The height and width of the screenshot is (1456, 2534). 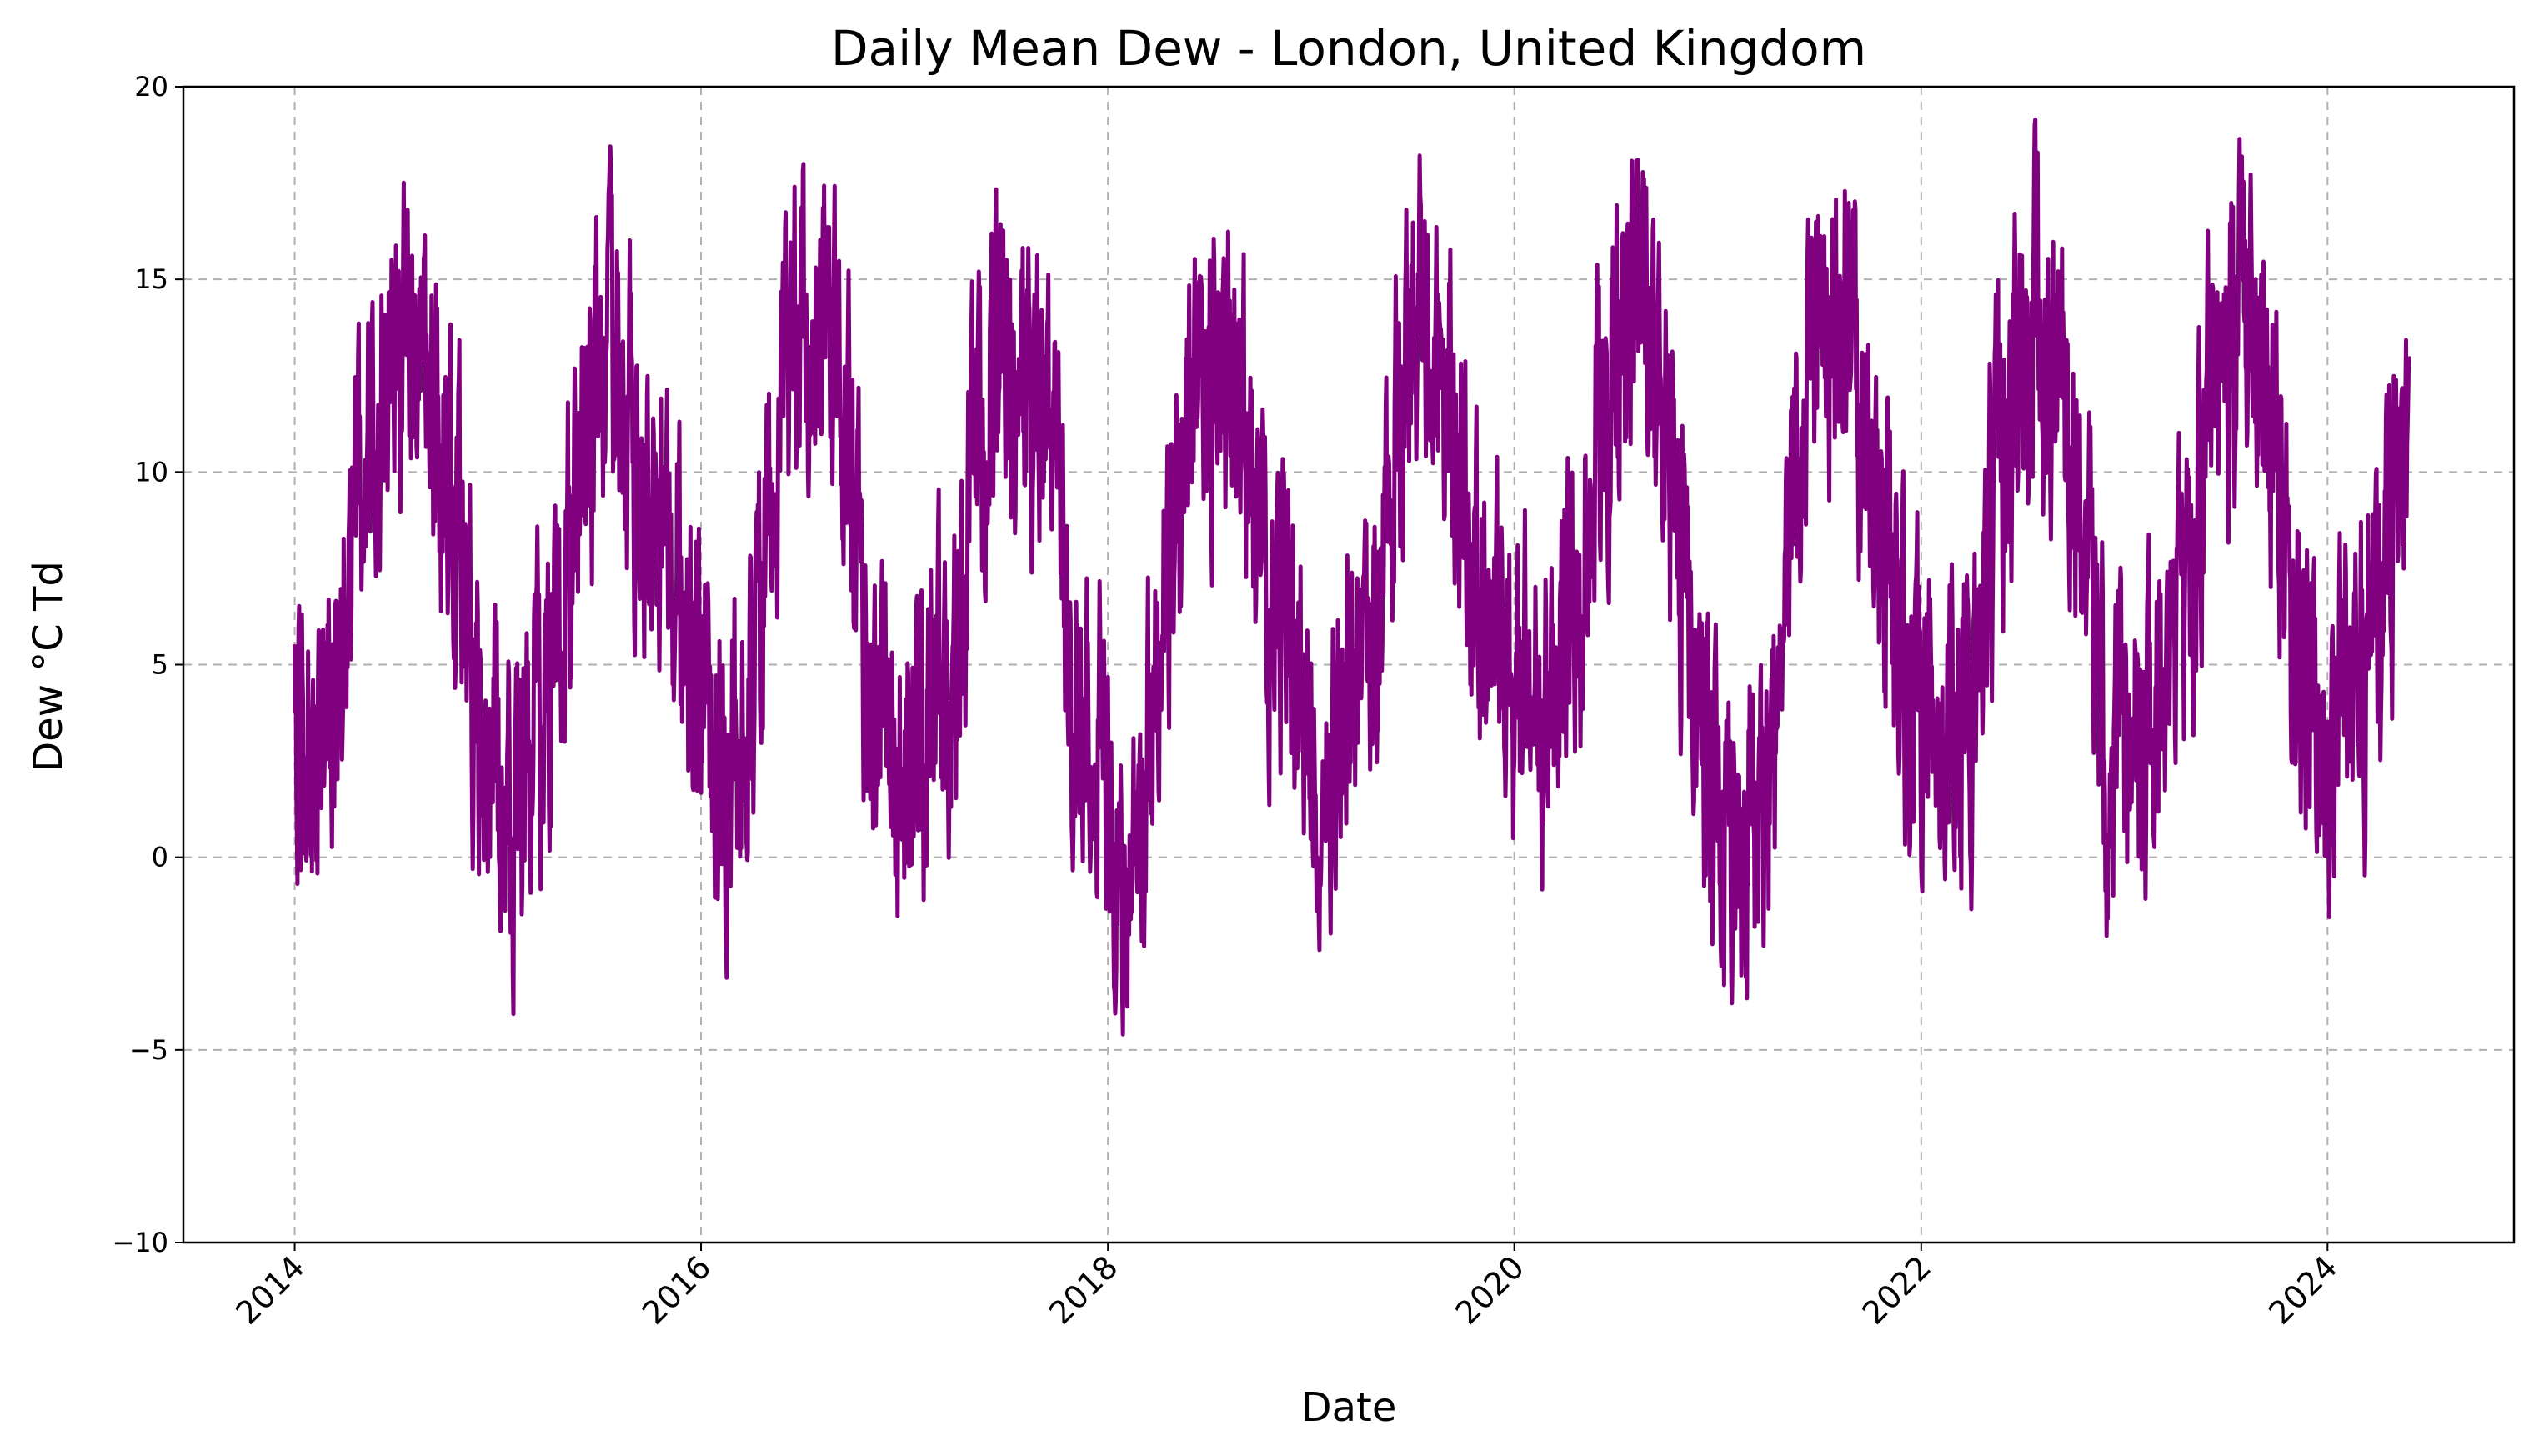 What do you see at coordinates (140, 1242) in the screenshot?
I see `y-tick-label: −10` at bounding box center [140, 1242].